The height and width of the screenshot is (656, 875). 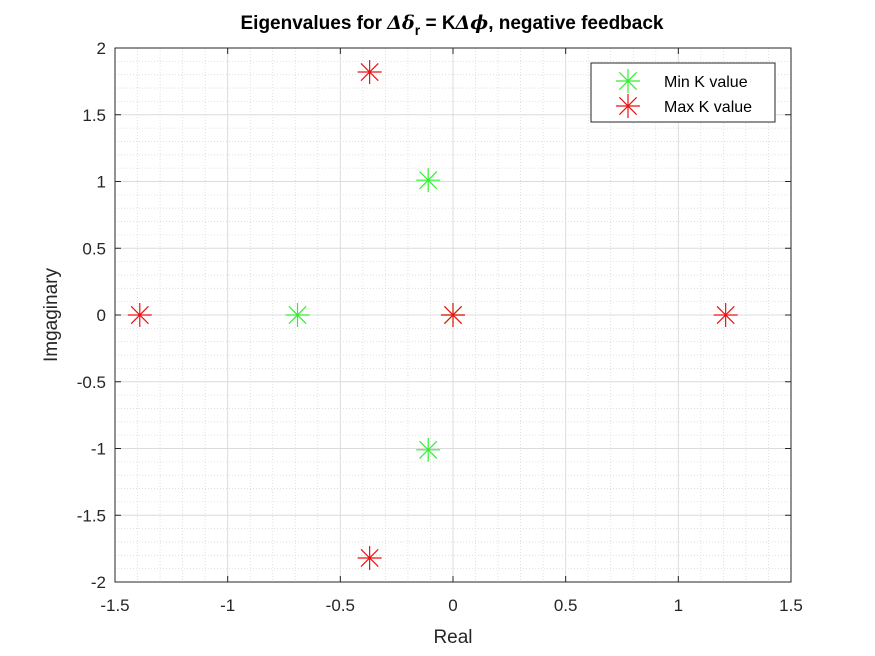 I want to click on legend-label-max-k: Max K value, so click(x=708, y=107).